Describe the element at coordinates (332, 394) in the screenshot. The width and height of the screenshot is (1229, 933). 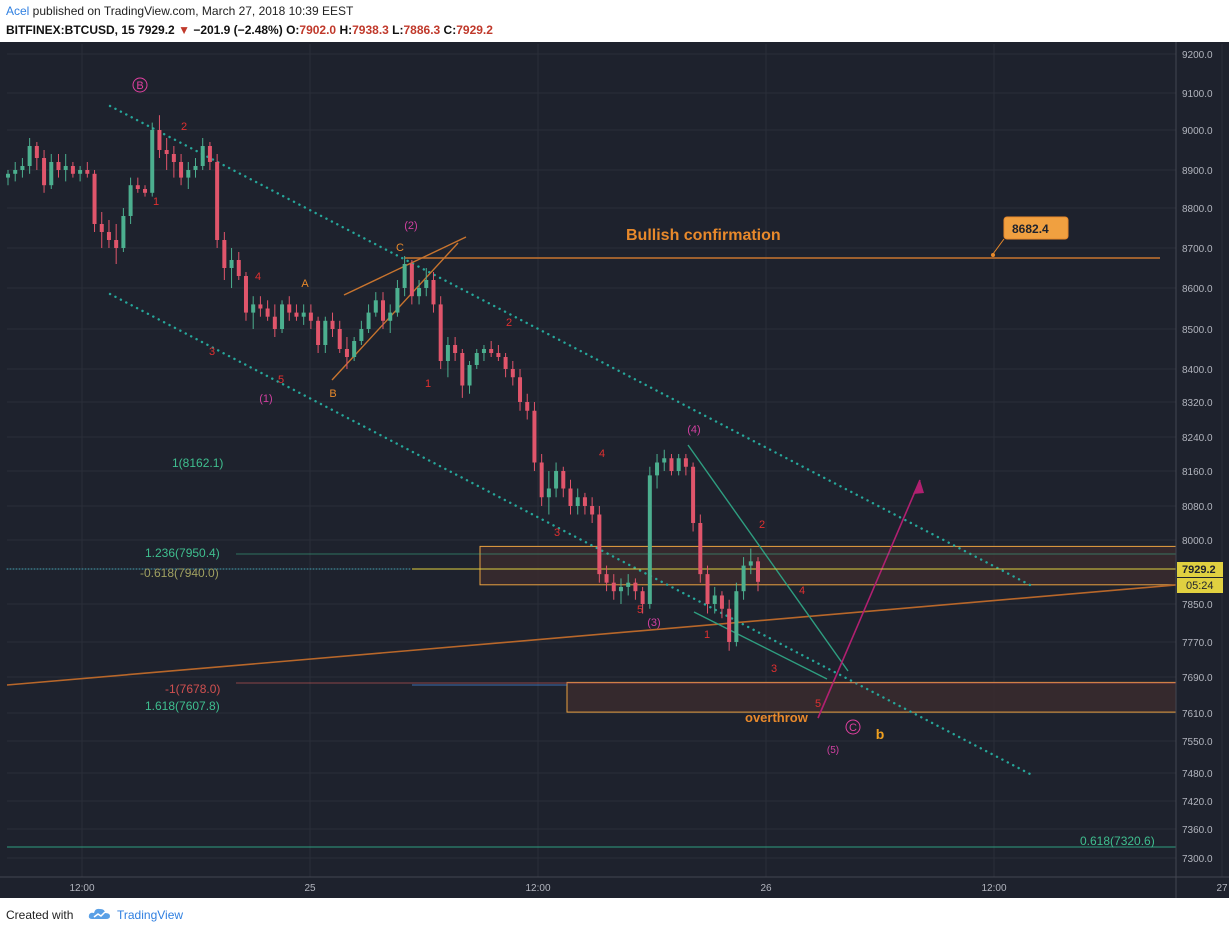
I see `wave-annotation: B` at that location.